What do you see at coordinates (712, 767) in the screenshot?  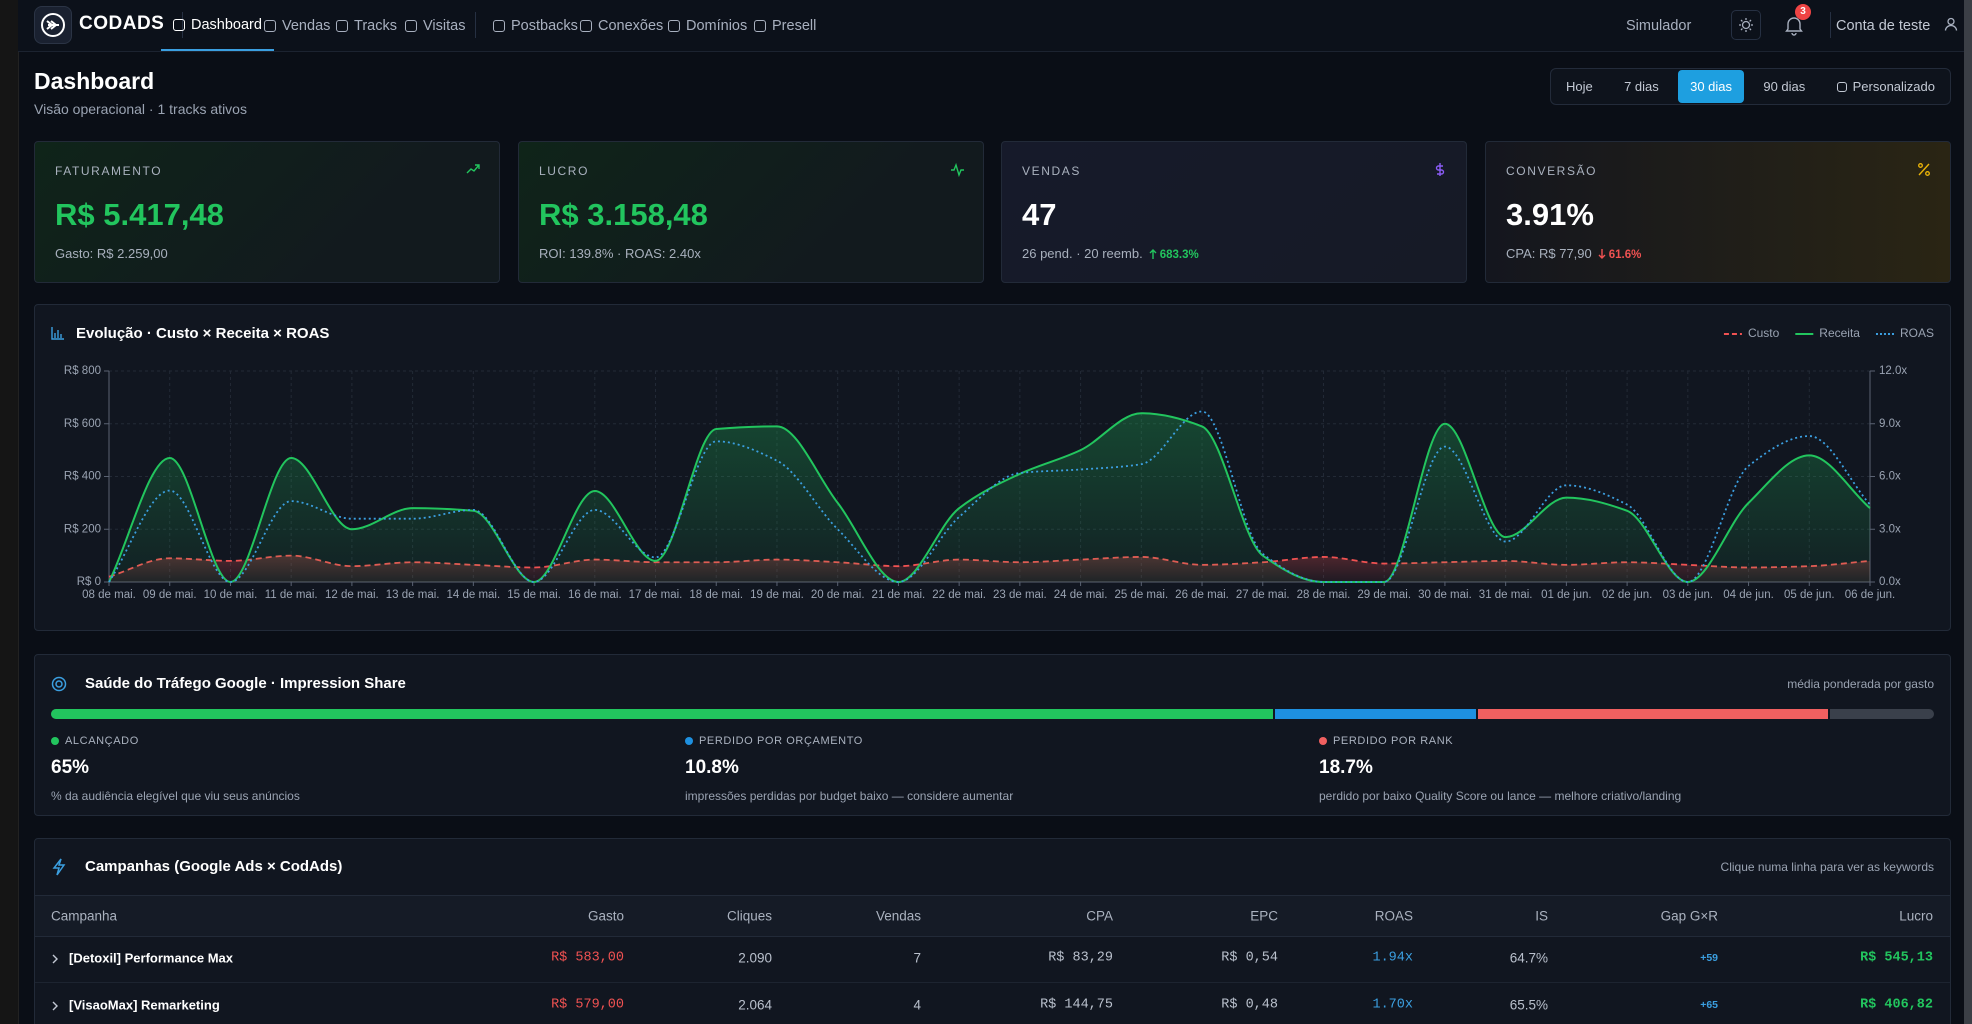 I see `share-value: 10.8%` at bounding box center [712, 767].